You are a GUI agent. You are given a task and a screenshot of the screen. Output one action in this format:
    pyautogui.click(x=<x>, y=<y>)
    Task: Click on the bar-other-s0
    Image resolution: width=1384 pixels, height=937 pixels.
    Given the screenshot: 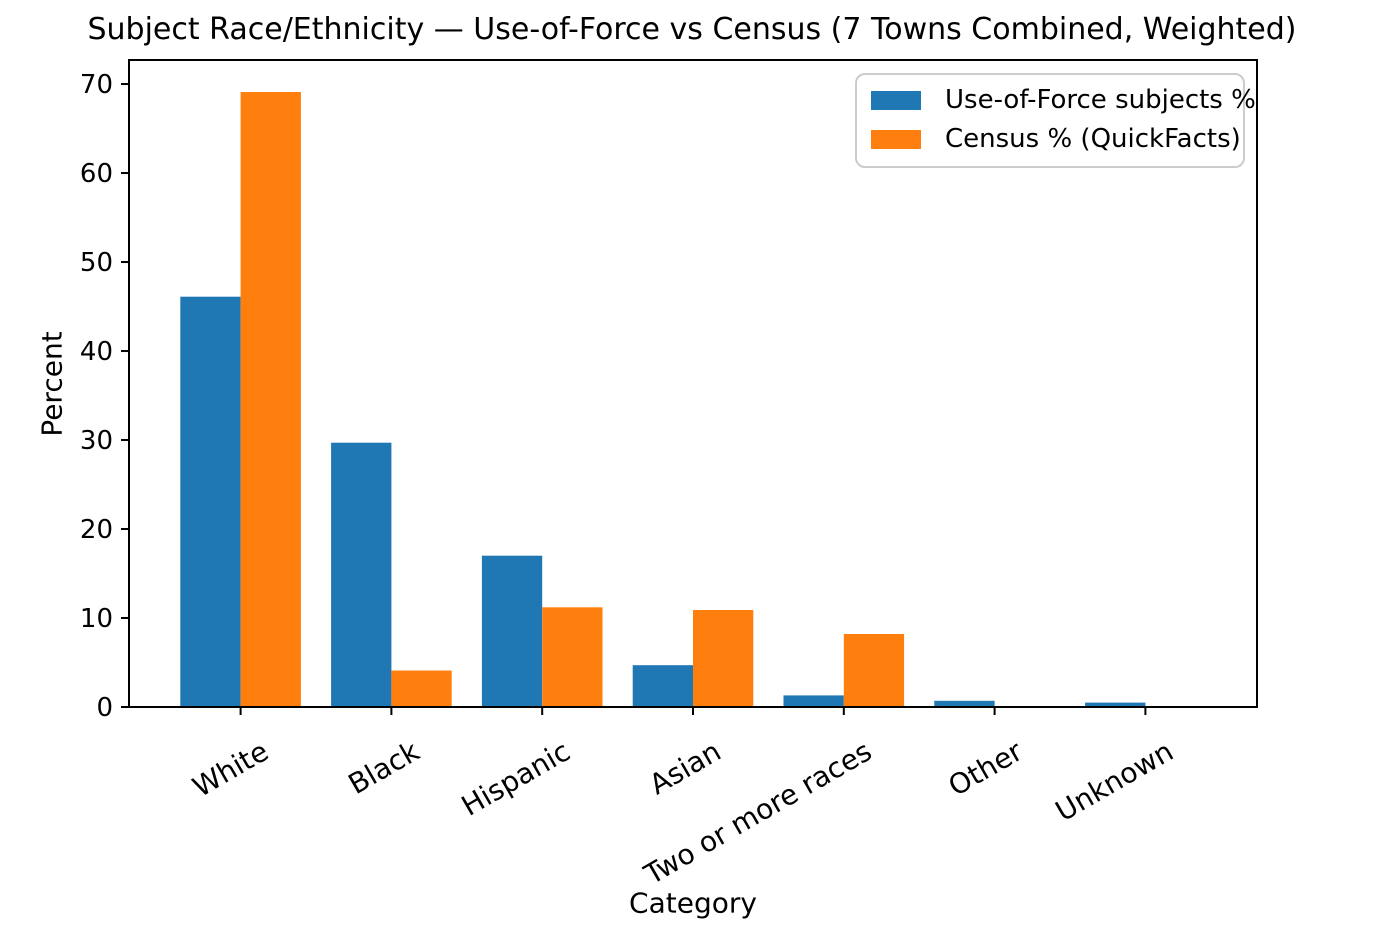 What is the action you would take?
    pyautogui.click(x=964, y=703)
    